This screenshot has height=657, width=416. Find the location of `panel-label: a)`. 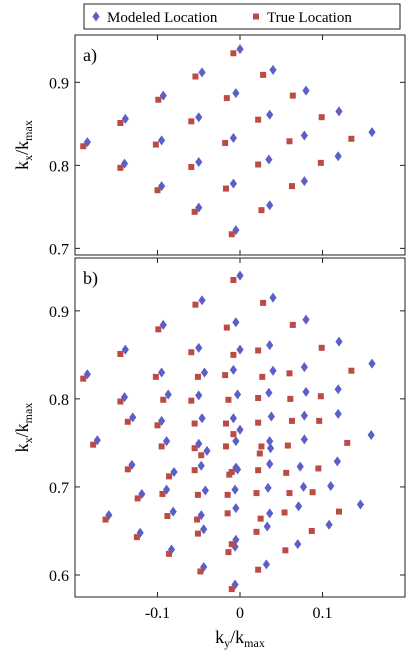

panel-label: a) is located at coordinates (90, 55).